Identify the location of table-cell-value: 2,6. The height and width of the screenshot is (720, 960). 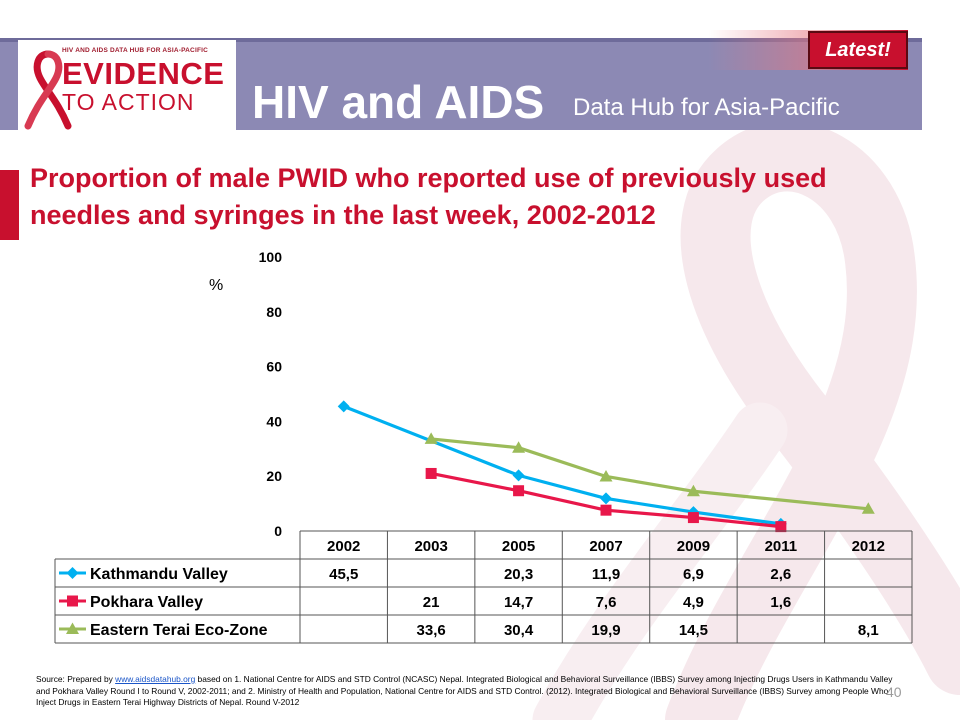
(780, 574).